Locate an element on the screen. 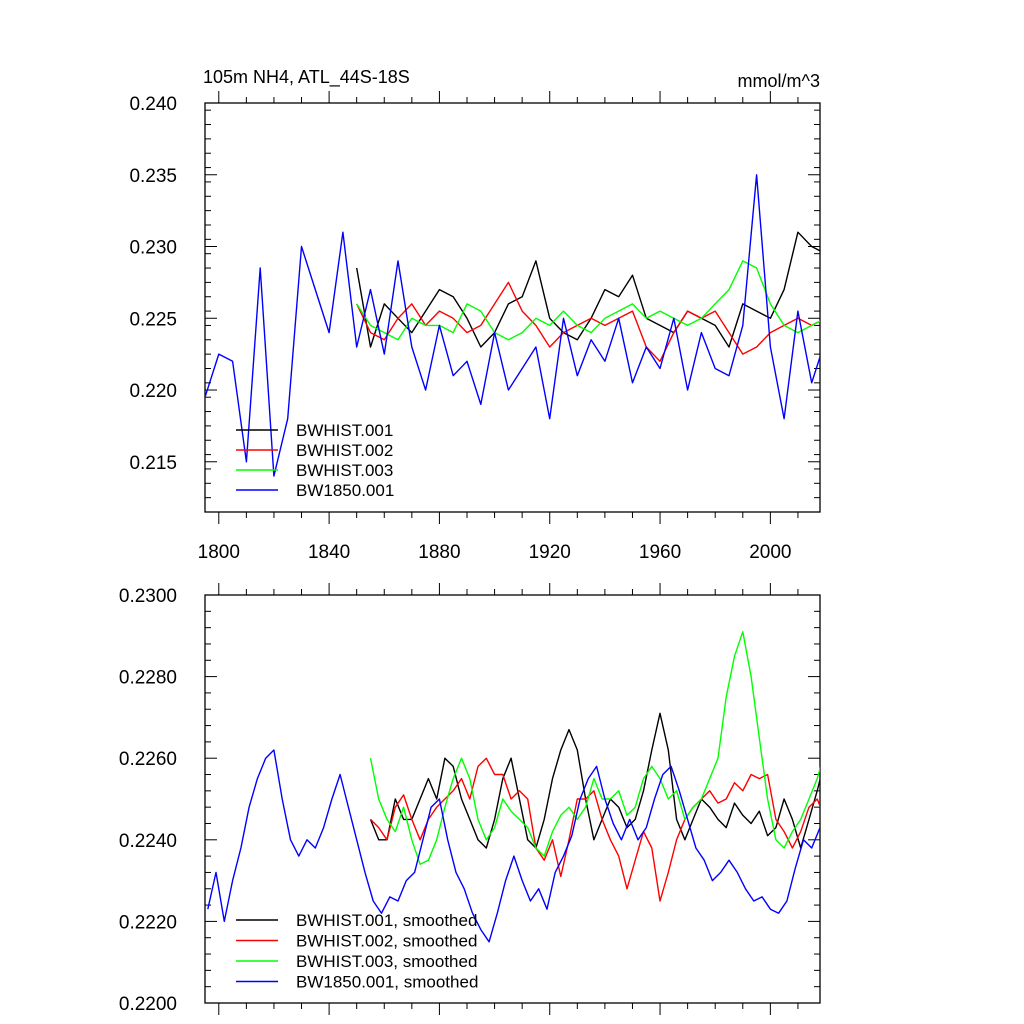 The width and height of the screenshot is (1024, 1024). y-tick-label: 0.2260 is located at coordinates (148, 759).